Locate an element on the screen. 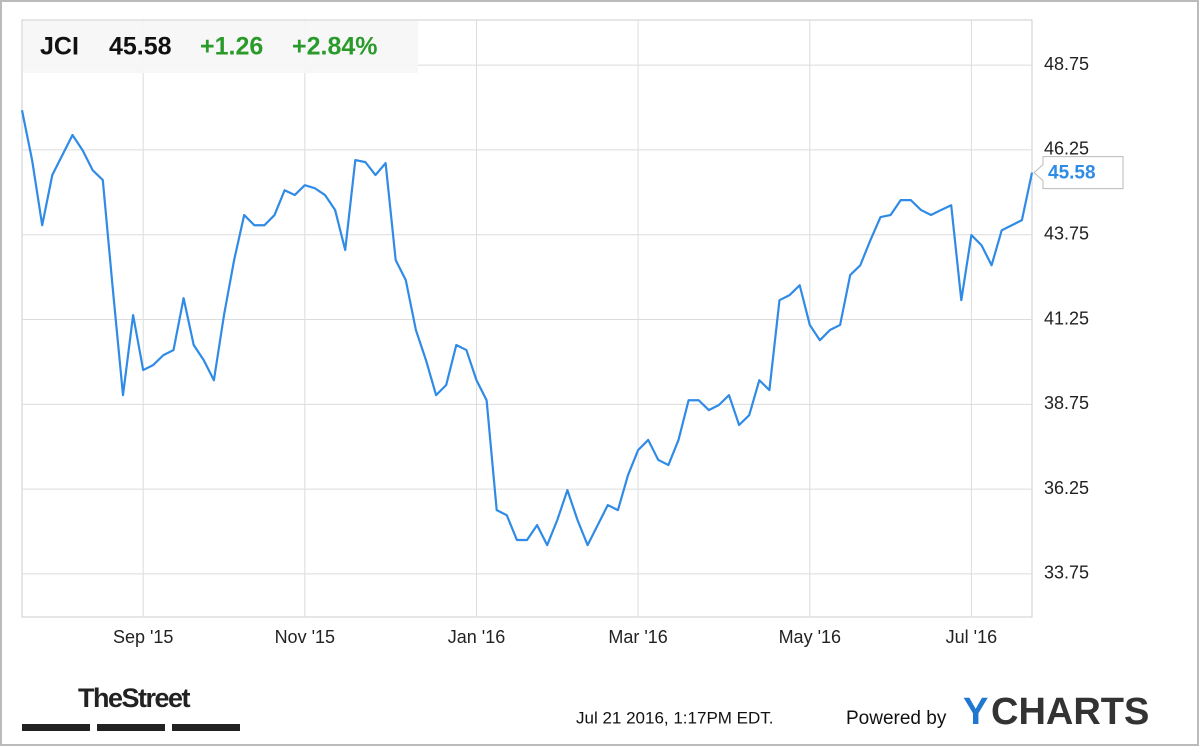 Image resolution: width=1200 pixels, height=752 pixels. price: 45.58 is located at coordinates (140, 47).